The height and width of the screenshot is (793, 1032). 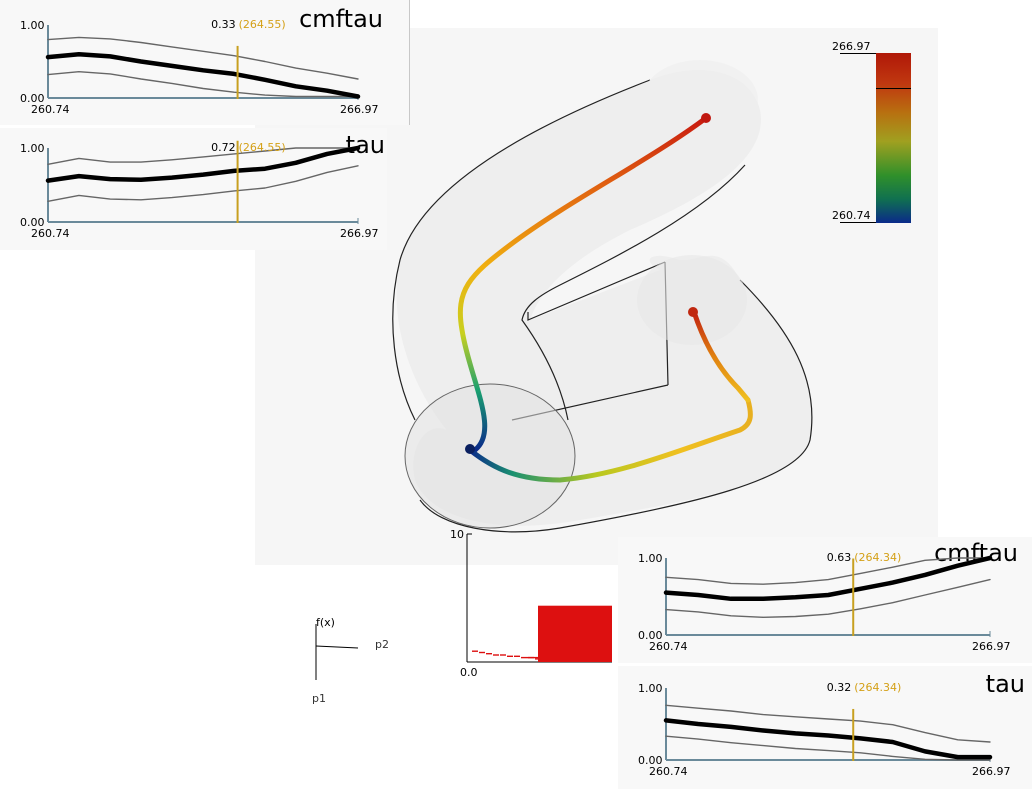 What do you see at coordinates (470, 449) in the screenshot?
I see `trajectory-start-marker` at bounding box center [470, 449].